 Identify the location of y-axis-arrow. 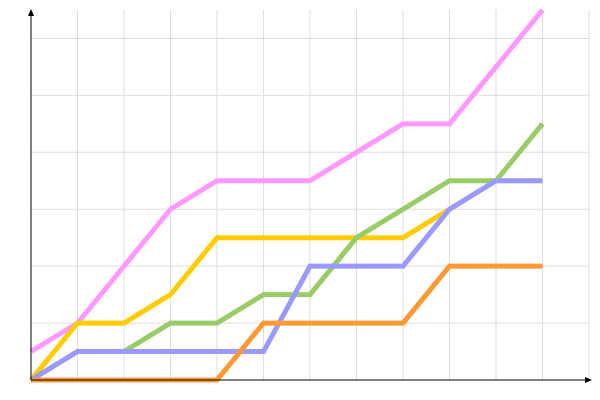
(31, 12).